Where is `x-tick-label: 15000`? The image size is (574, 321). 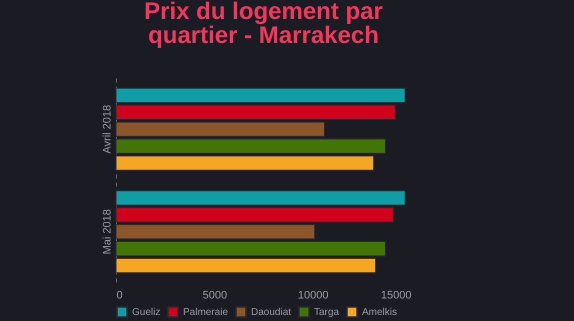 x-tick-label: 15000 is located at coordinates (396, 296).